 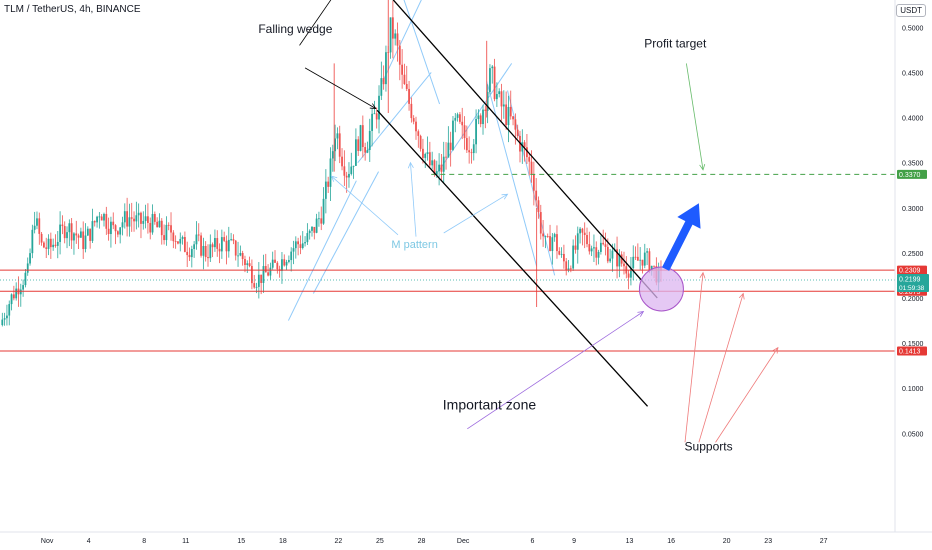 What do you see at coordinates (315, 23) in the screenshot?
I see `wedge-pointer-upper` at bounding box center [315, 23].